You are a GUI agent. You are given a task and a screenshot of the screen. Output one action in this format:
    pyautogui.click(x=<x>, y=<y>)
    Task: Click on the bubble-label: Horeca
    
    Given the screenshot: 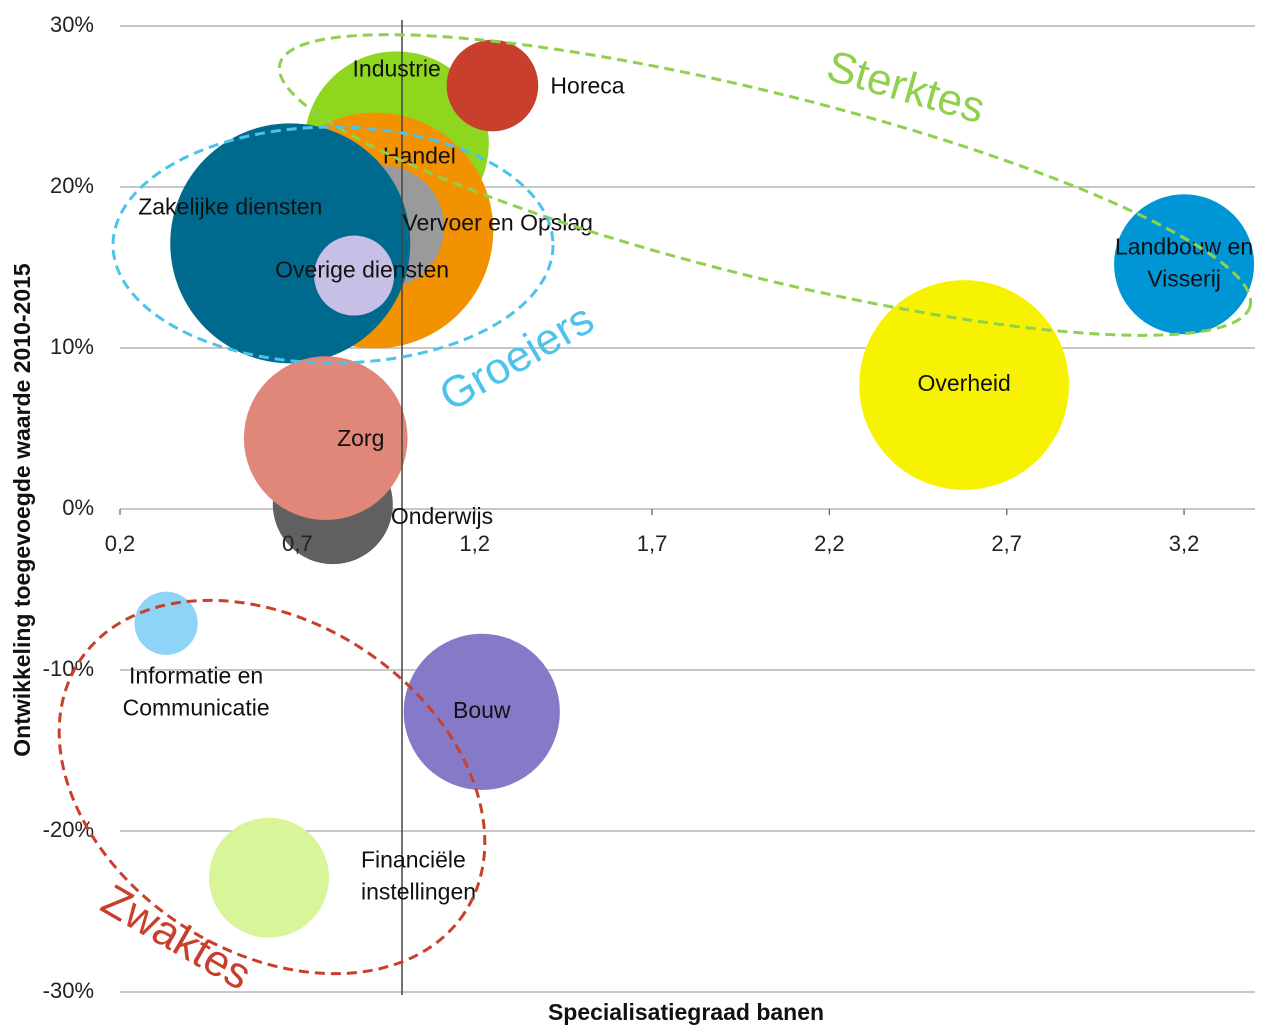 What is the action you would take?
    pyautogui.click(x=587, y=86)
    